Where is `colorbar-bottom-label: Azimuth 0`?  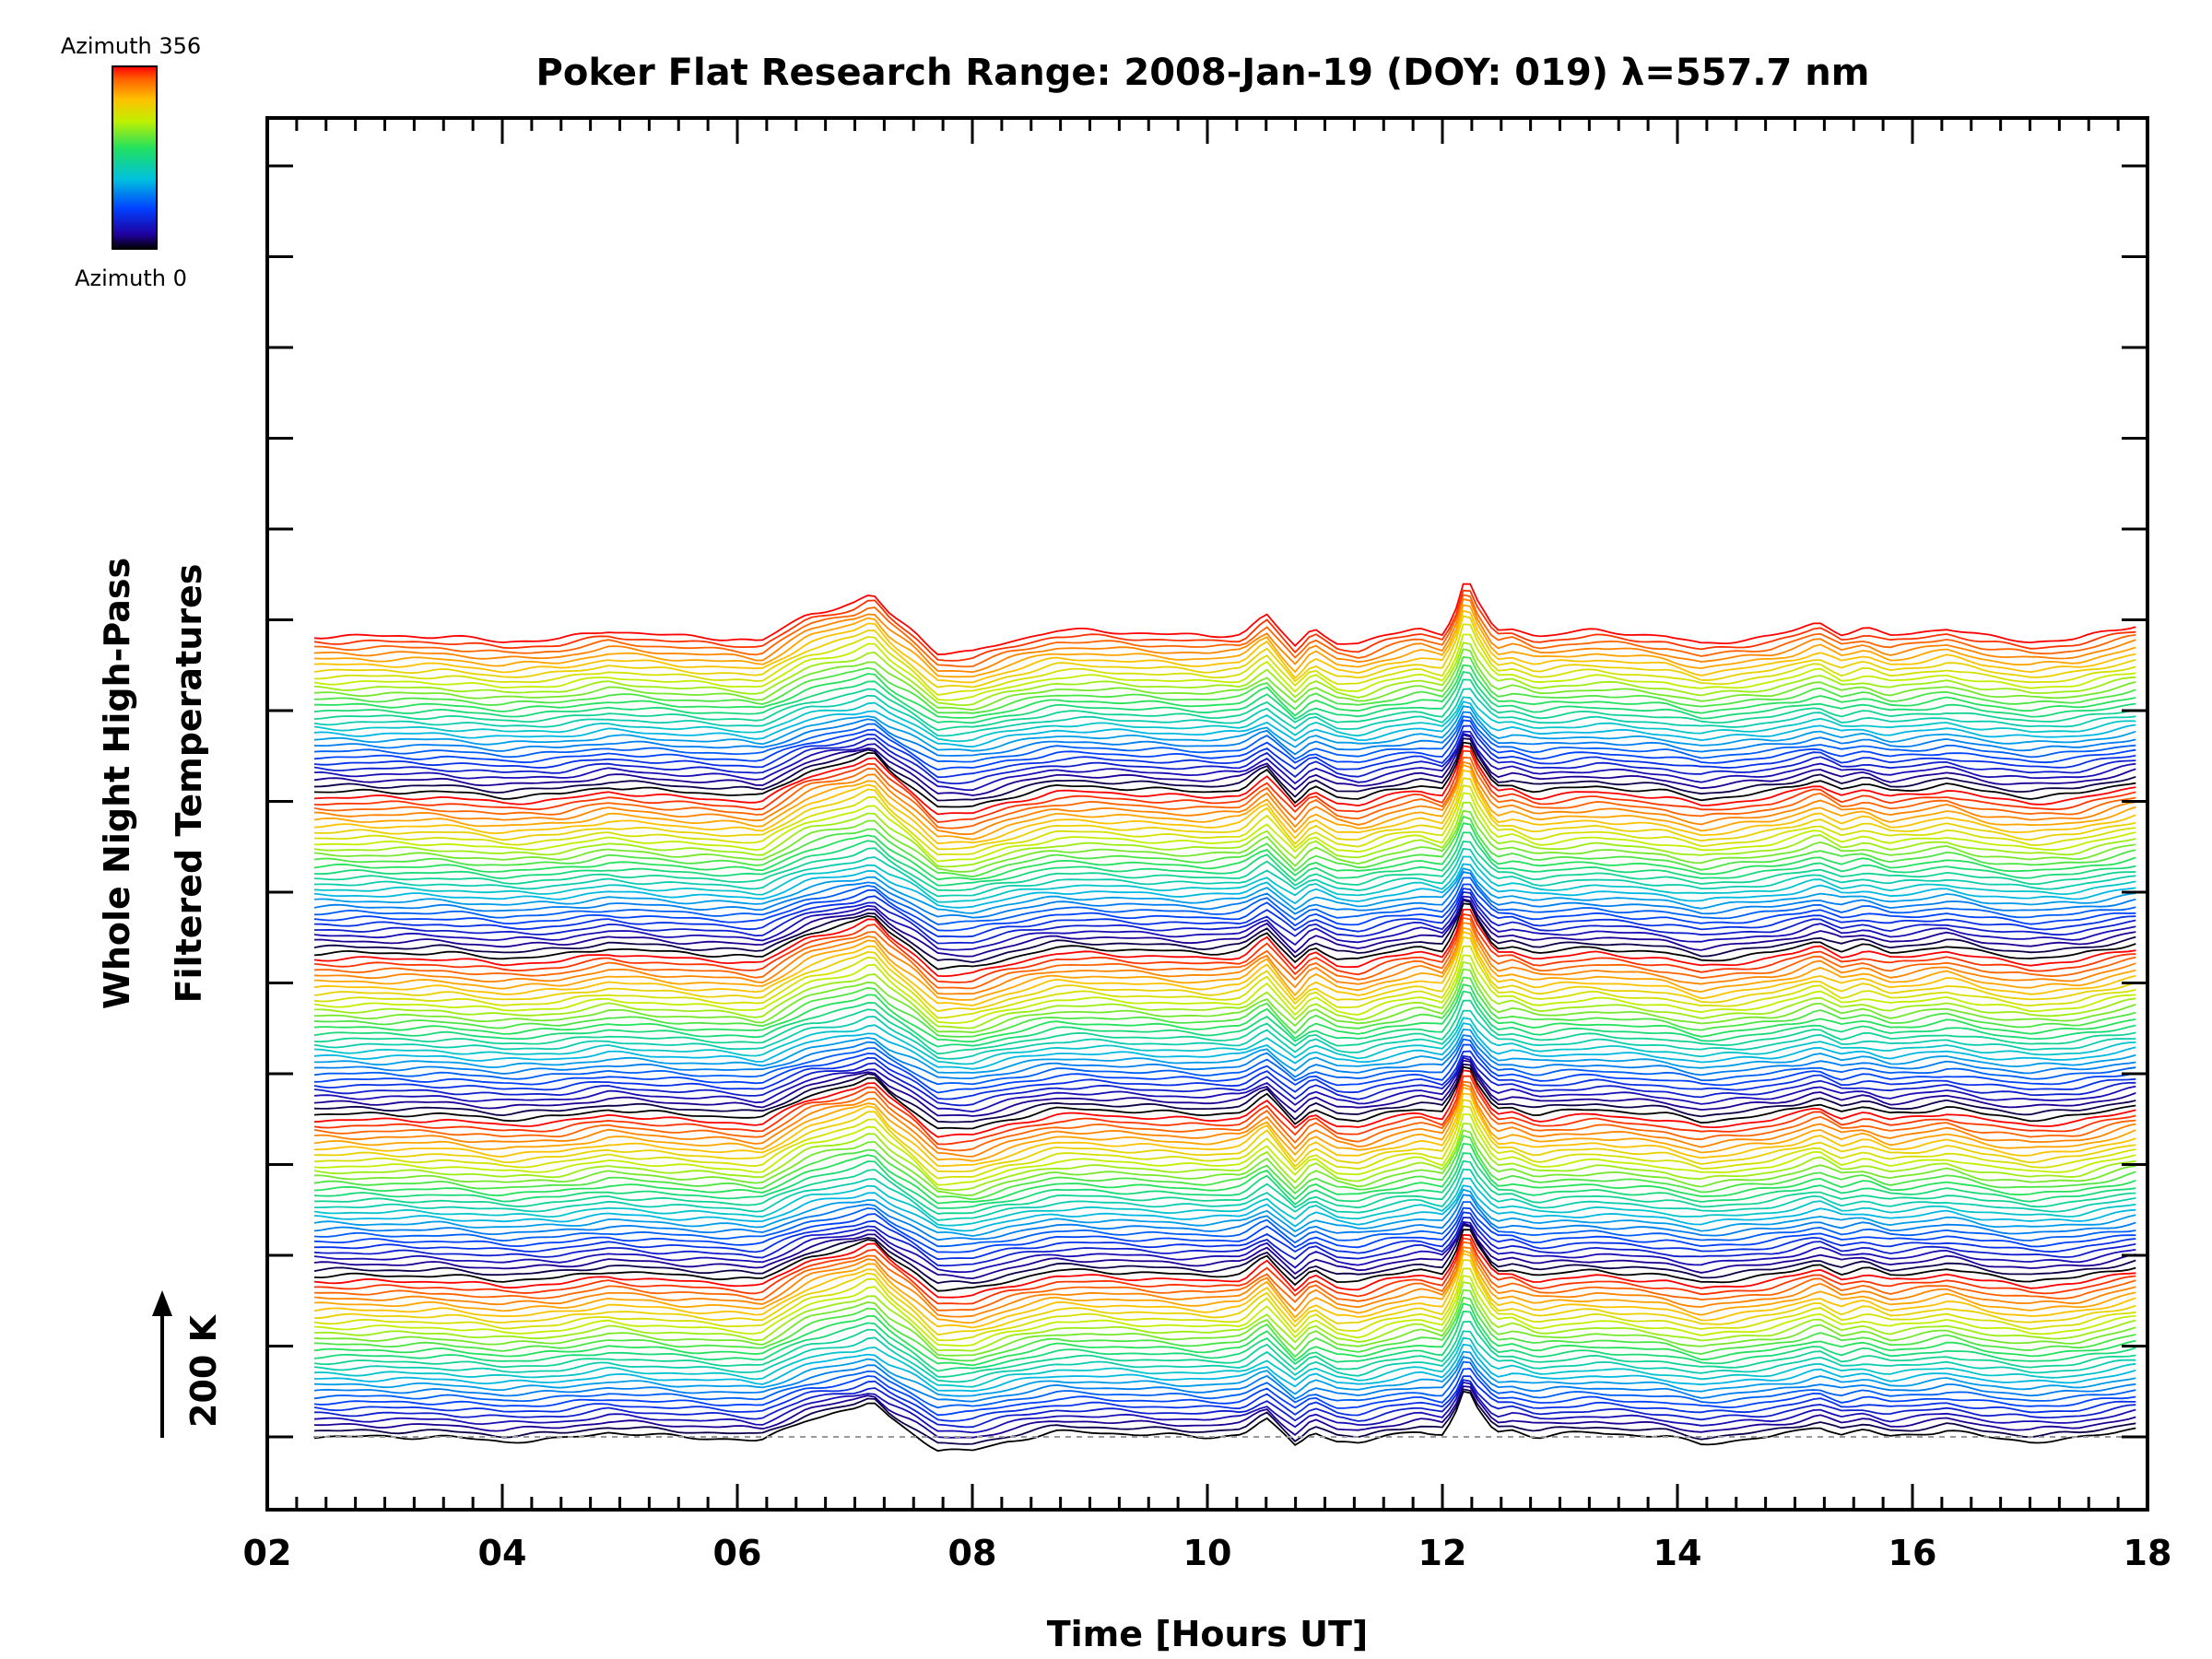
colorbar-bottom-label: Azimuth 0 is located at coordinates (131, 278).